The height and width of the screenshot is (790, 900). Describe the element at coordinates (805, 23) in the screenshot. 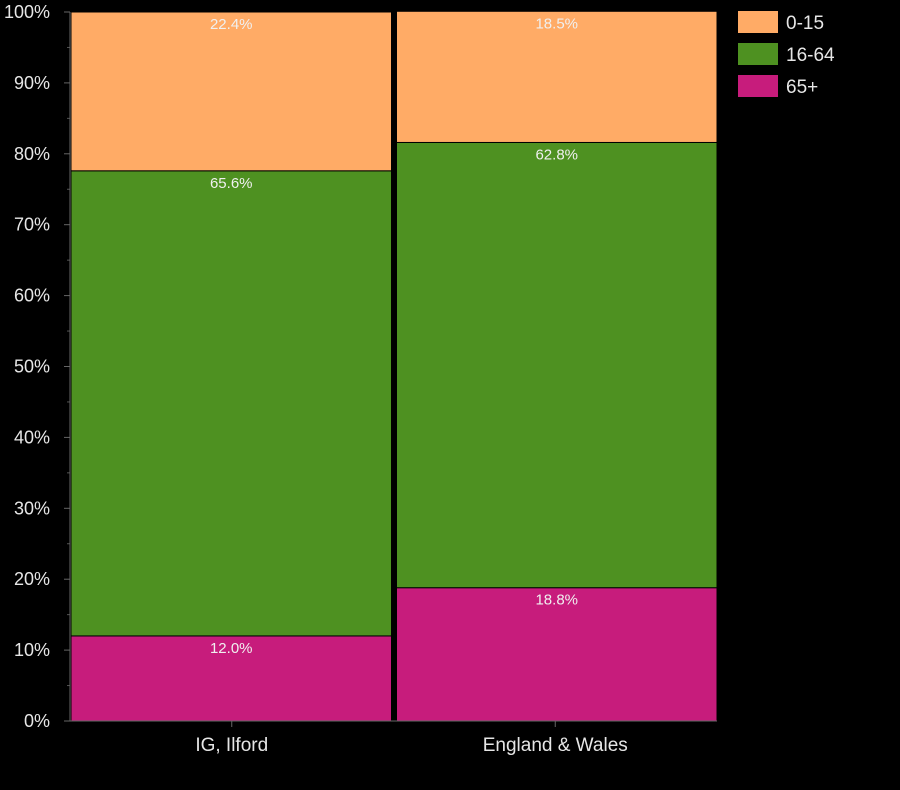

I see `legend-label: 0-15` at that location.